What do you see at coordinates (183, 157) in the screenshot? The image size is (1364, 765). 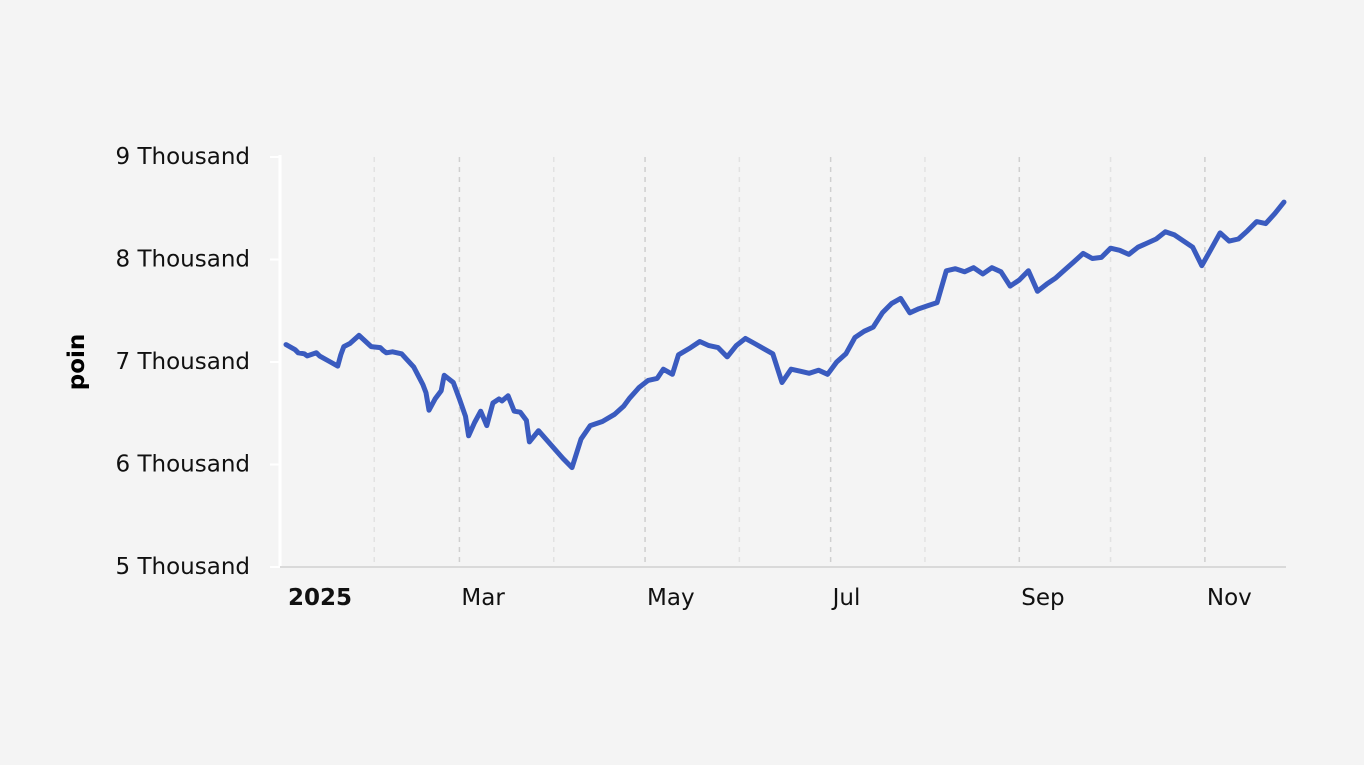 I see `y-tick-label: 9 Thousand` at bounding box center [183, 157].